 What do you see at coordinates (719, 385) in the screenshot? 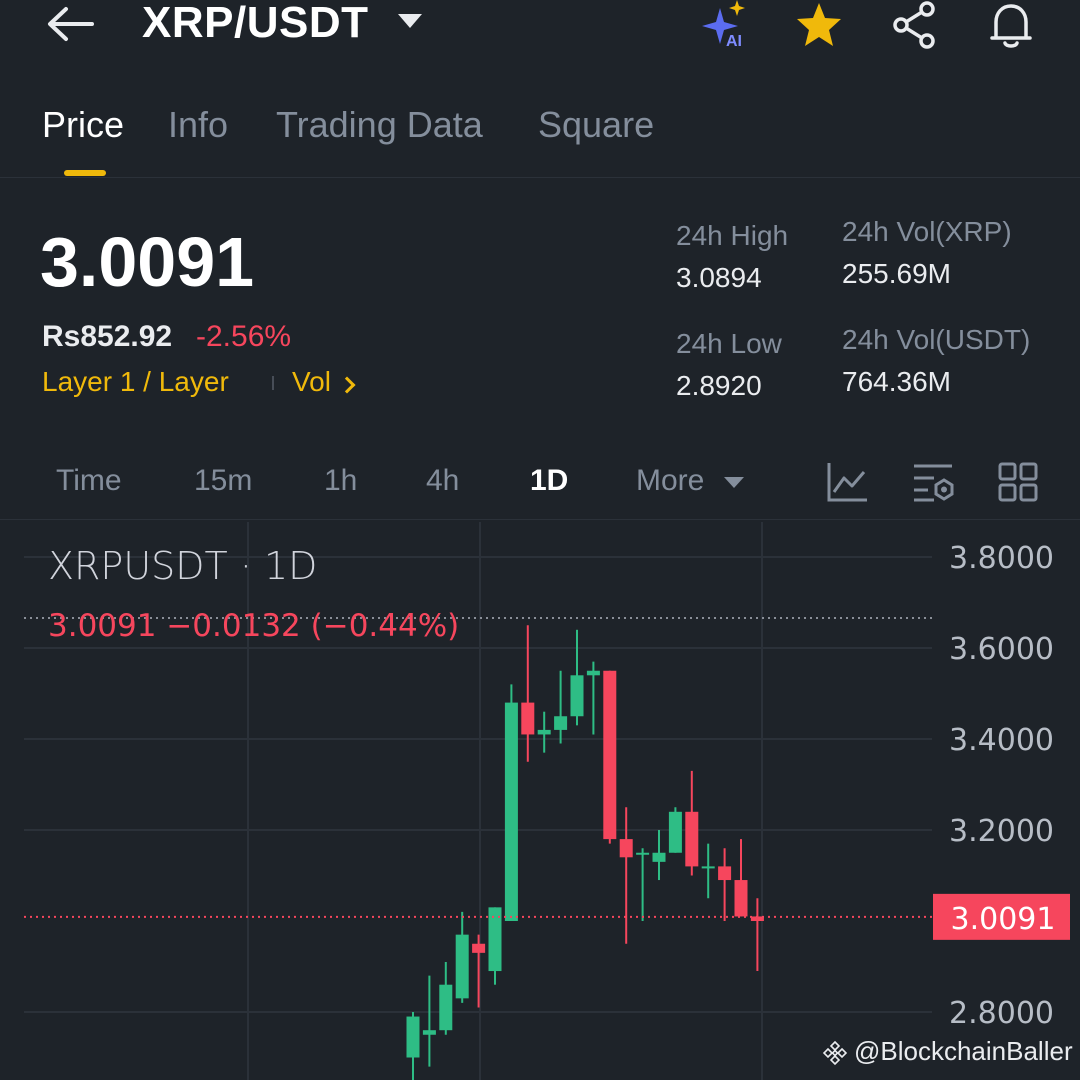
I see `low-value: 2.8920` at bounding box center [719, 385].